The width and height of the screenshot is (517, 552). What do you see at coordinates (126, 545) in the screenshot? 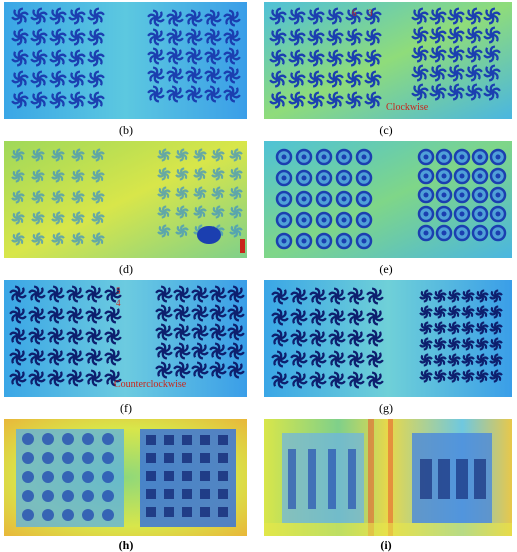
I see `caption-h: (h)` at bounding box center [126, 545].